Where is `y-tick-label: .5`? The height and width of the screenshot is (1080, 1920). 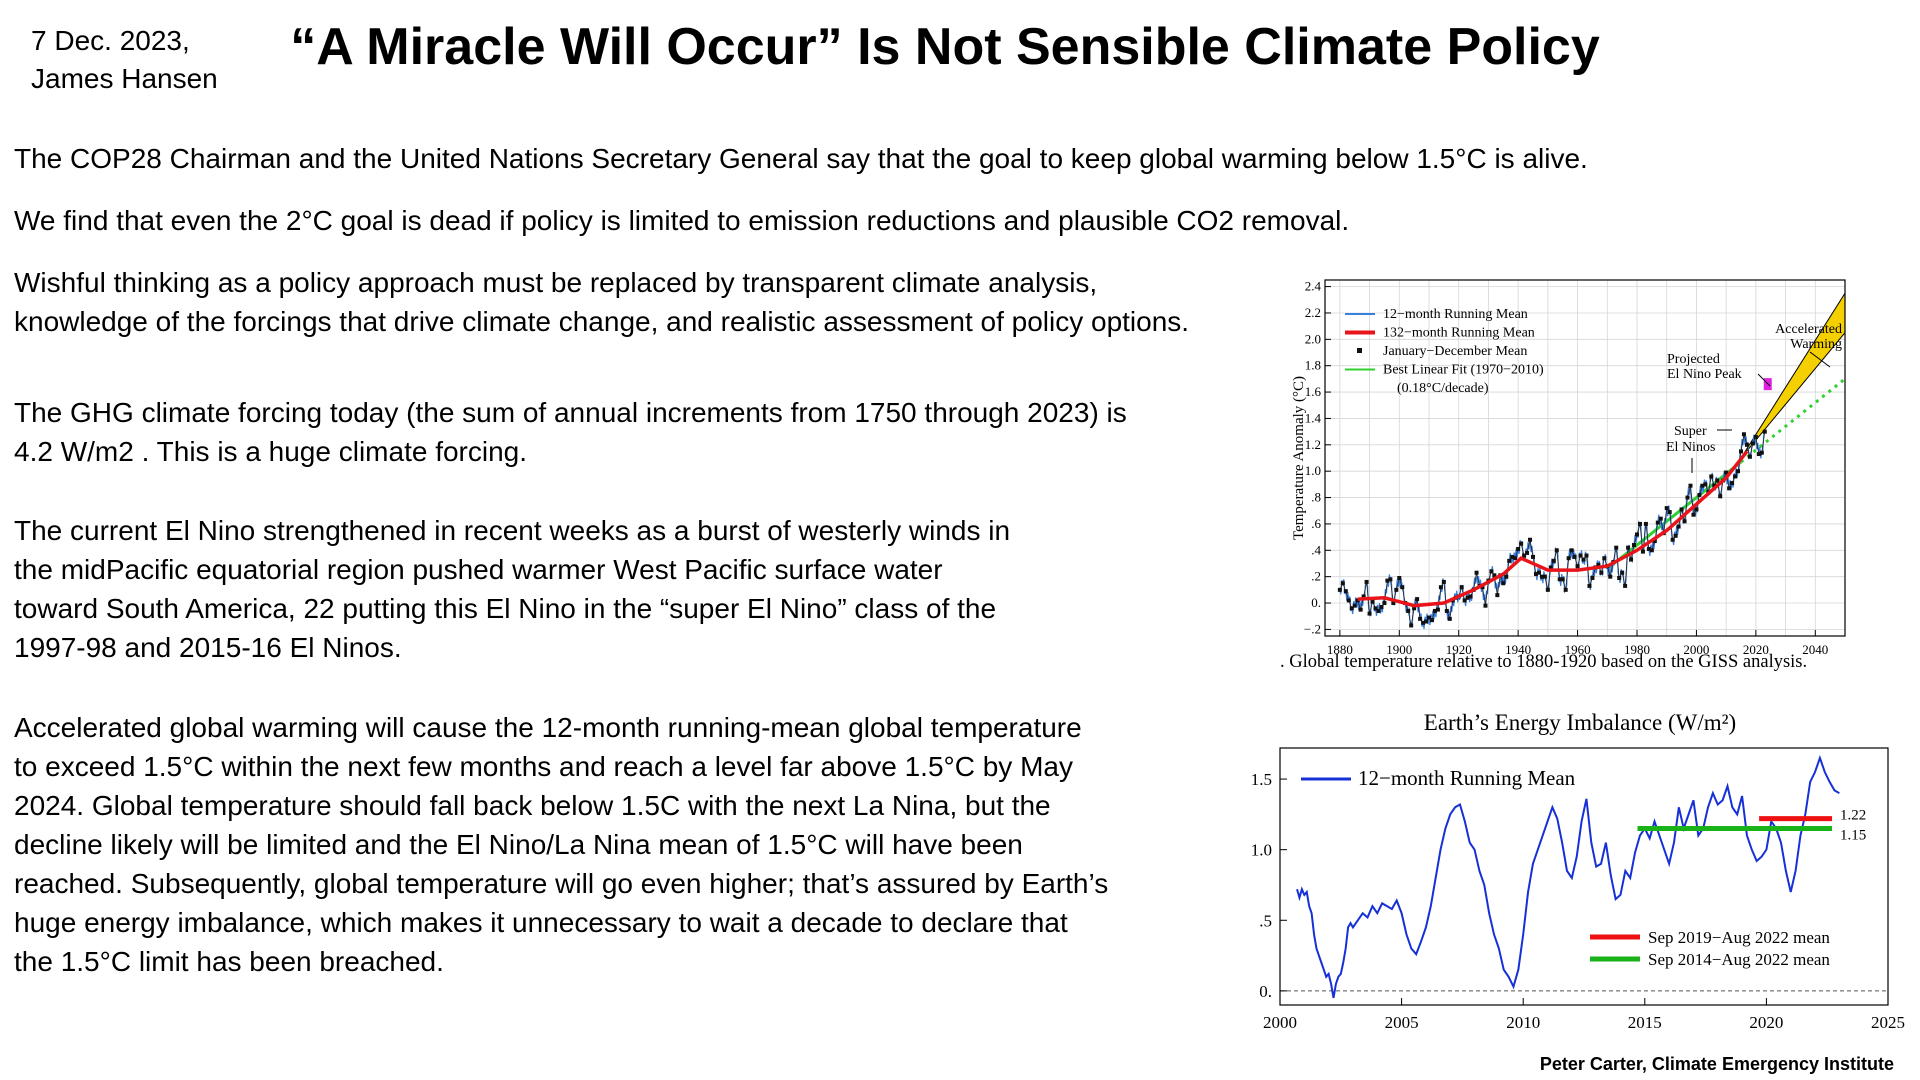 y-tick-label: .5 is located at coordinates (1265, 920).